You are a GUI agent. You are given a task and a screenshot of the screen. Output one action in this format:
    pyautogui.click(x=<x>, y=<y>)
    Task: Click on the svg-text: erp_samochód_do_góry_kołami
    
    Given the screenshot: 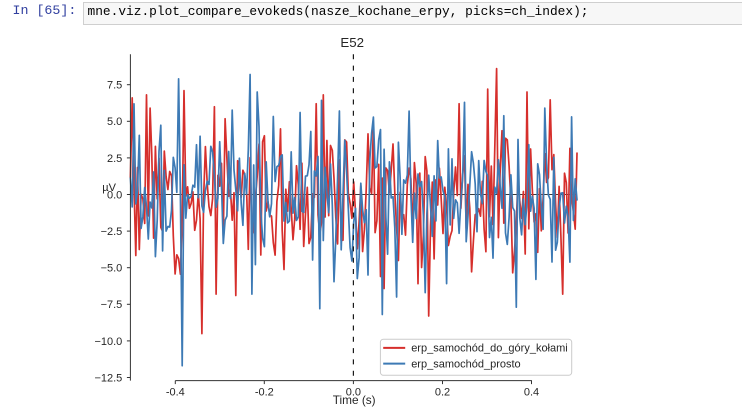 What is the action you would take?
    pyautogui.click(x=489, y=349)
    